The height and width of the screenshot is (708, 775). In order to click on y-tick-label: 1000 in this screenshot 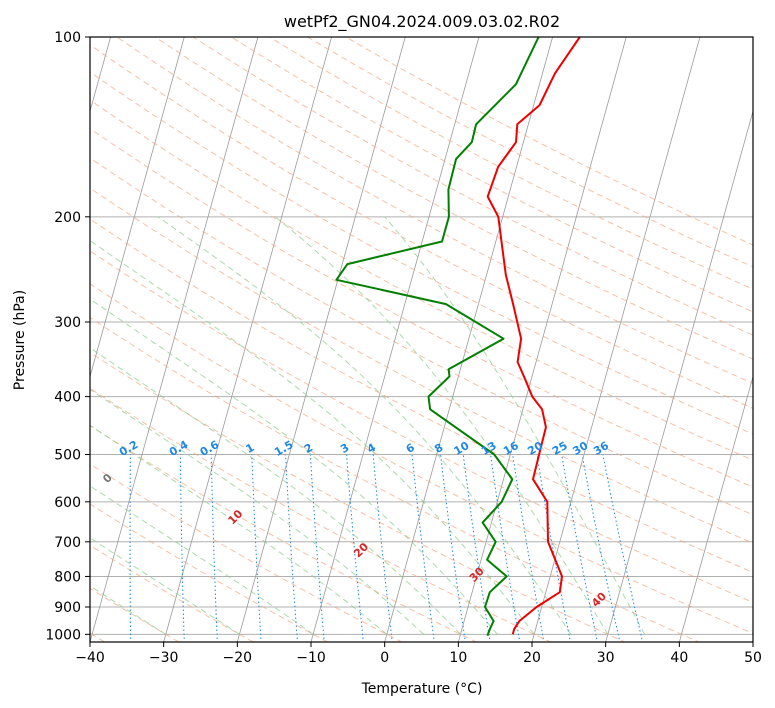, I will do `click(63, 635)`.